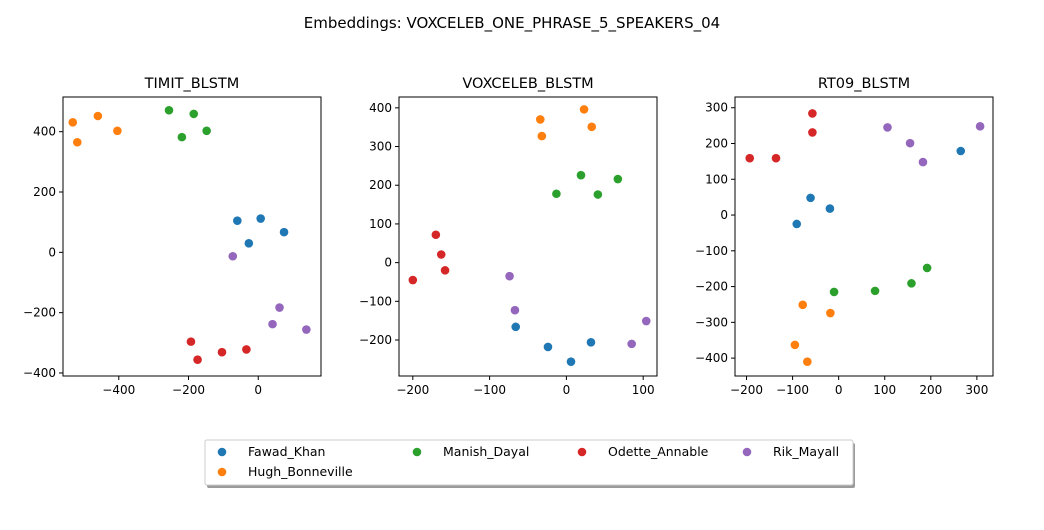 Image resolution: width=1044 pixels, height=530 pixels. Describe the element at coordinates (716, 108) in the screenshot. I see `y-tick-label: 300` at that location.